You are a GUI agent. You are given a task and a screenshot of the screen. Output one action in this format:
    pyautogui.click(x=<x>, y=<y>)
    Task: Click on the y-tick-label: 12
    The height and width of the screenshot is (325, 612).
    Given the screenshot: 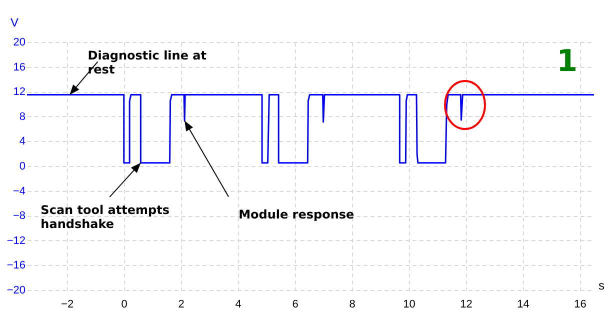 What is the action you would take?
    pyautogui.click(x=19, y=92)
    